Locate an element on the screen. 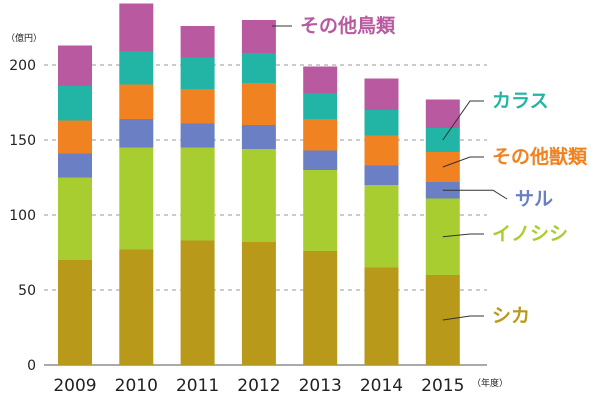 This screenshot has width=600, height=400. x-tick-label: 2014 is located at coordinates (381, 386).